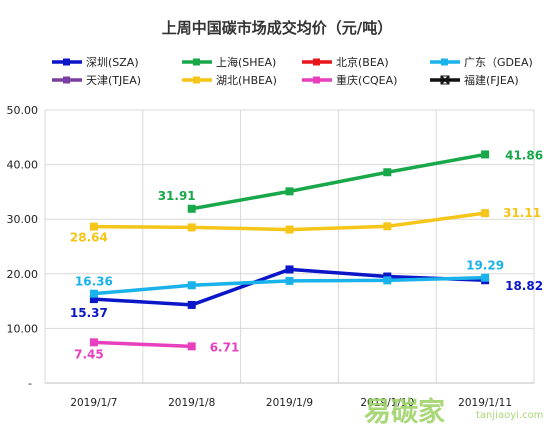  What do you see at coordinates (366, 80) in the screenshot?
I see `legend-label-cqea: 重庆(CQEA)` at bounding box center [366, 80].